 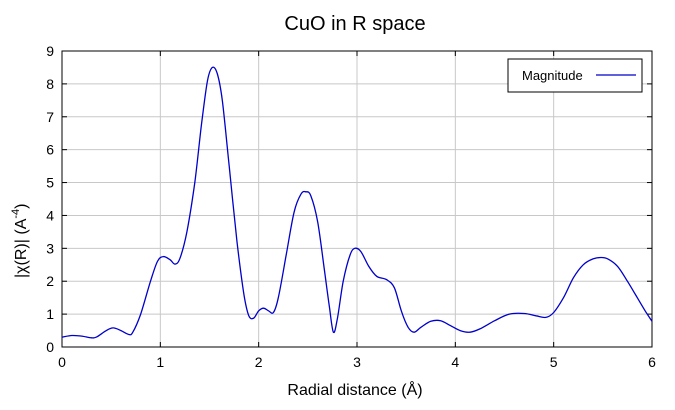 What do you see at coordinates (62, 362) in the screenshot?
I see `x-tick-label: 0` at bounding box center [62, 362].